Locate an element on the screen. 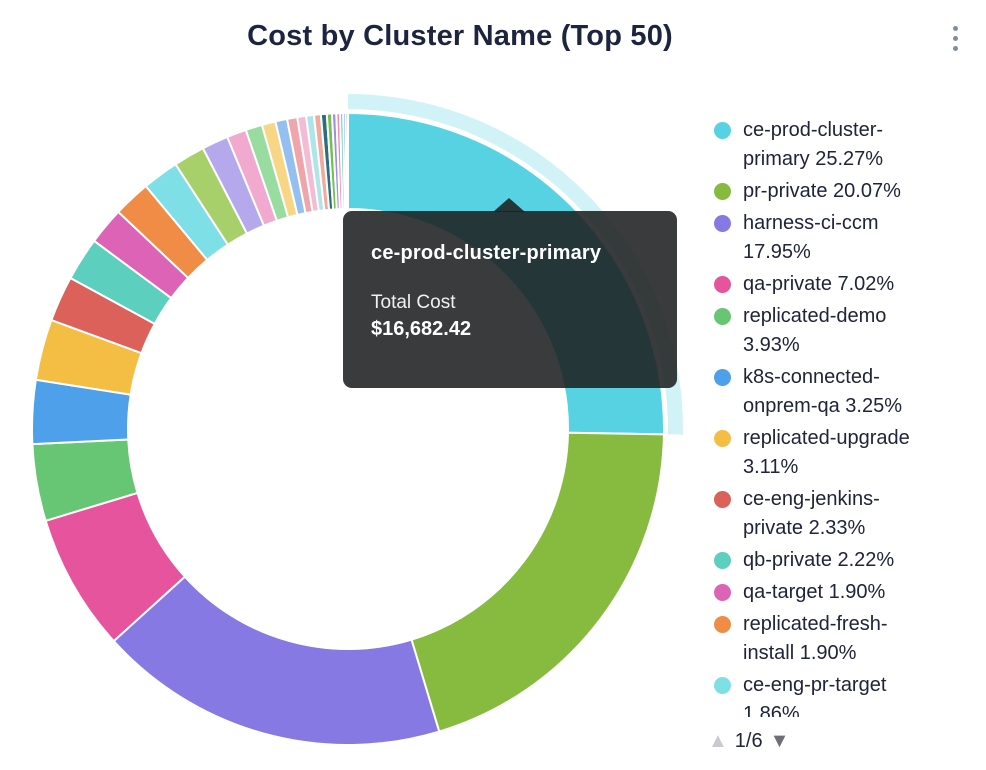 The height and width of the screenshot is (770, 986). page-title: Cost by Cluster Name (Top 50) is located at coordinates (460, 36).